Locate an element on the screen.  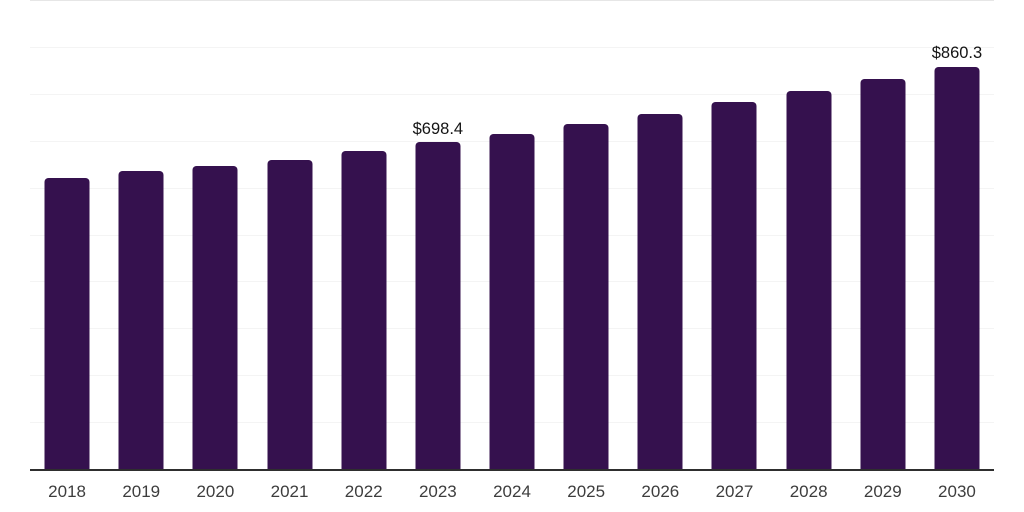
x-tick-label-2024: 2024 is located at coordinates (512, 491).